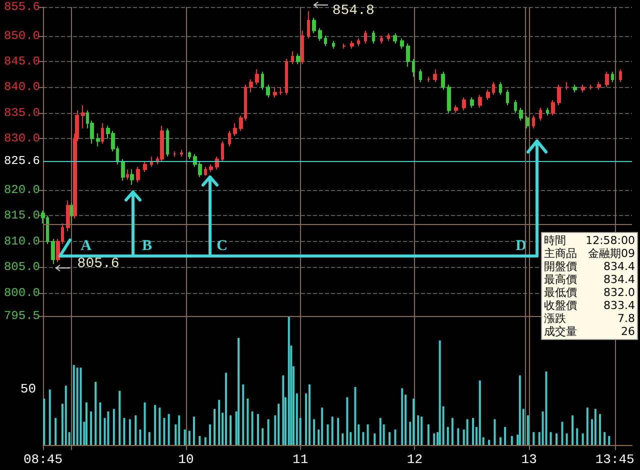  What do you see at coordinates (521, 246) in the screenshot?
I see `annotation: D` at bounding box center [521, 246].